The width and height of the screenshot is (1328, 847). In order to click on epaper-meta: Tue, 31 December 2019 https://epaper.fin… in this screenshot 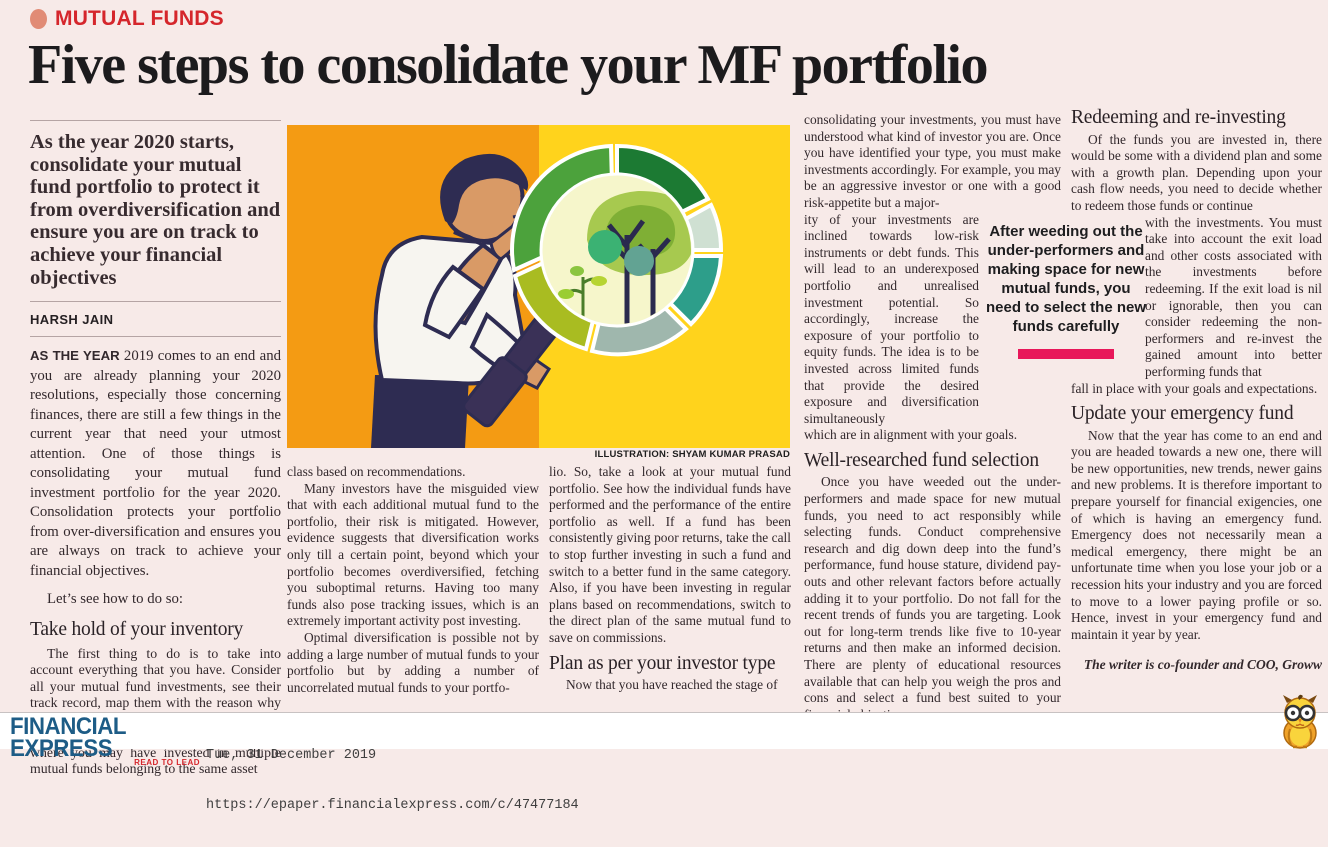, I will do `click(392, 781)`.